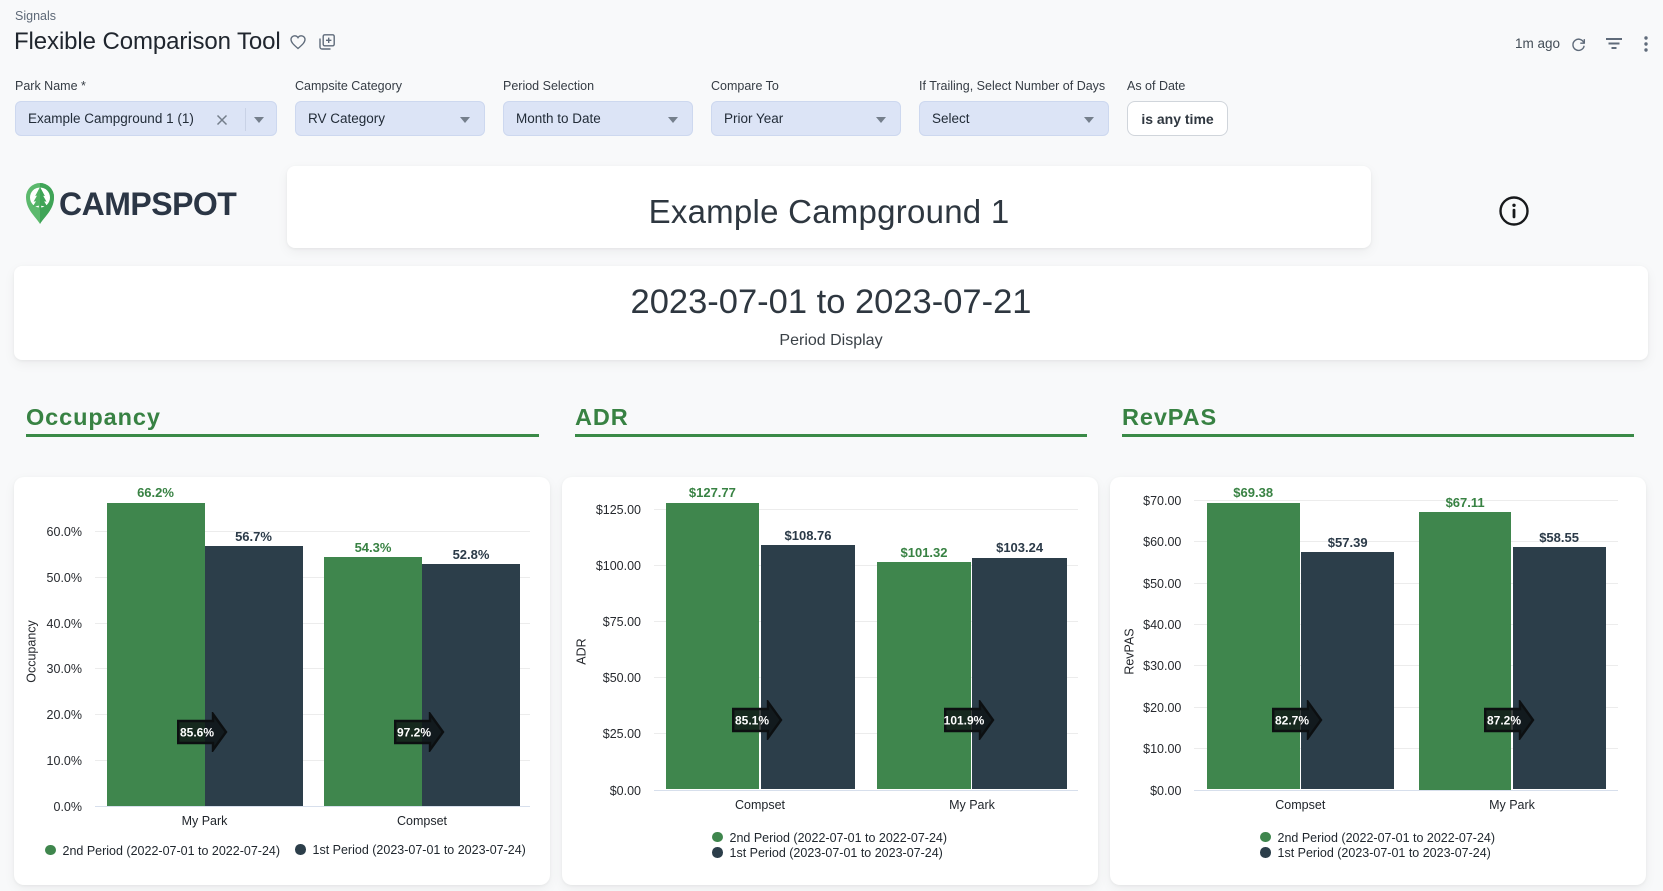 The image size is (1663, 891). I want to click on svg-text: 97.2%, so click(414, 733).